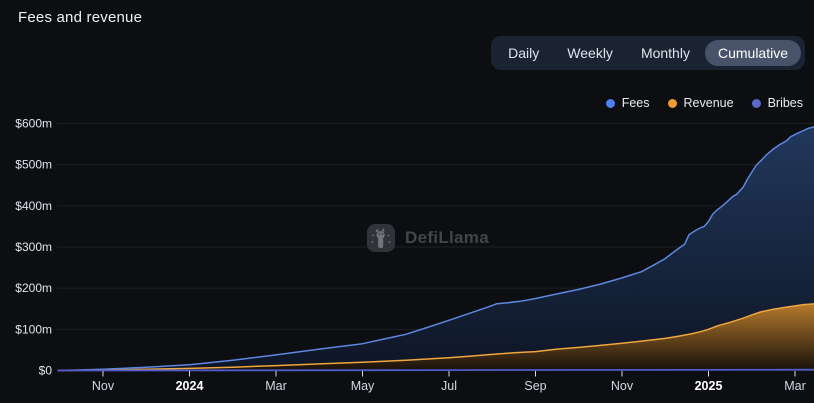  Describe the element at coordinates (590, 53) in the screenshot. I see `tab-weekly: Weekly` at that location.